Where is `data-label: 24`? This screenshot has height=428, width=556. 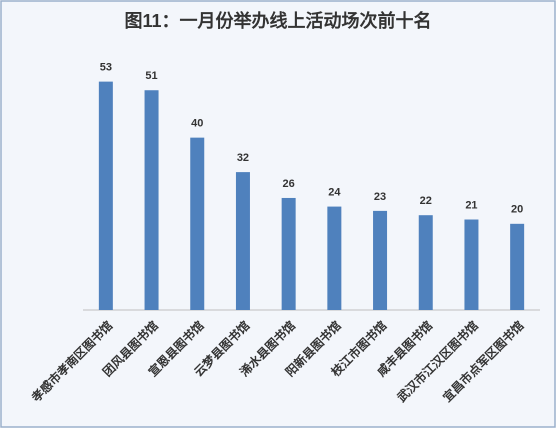
data-label: 24 is located at coordinates (334, 192).